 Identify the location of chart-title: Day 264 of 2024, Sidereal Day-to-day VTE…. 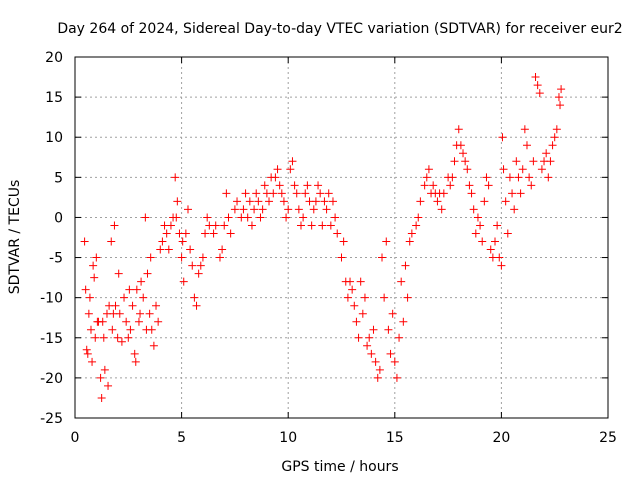
(339, 29).